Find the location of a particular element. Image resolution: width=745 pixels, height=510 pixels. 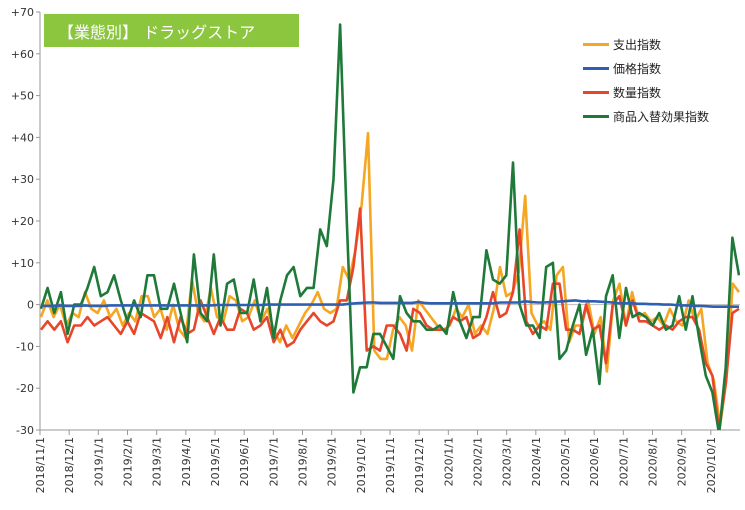

y-tick-label: +20 is located at coordinates (22, 221).